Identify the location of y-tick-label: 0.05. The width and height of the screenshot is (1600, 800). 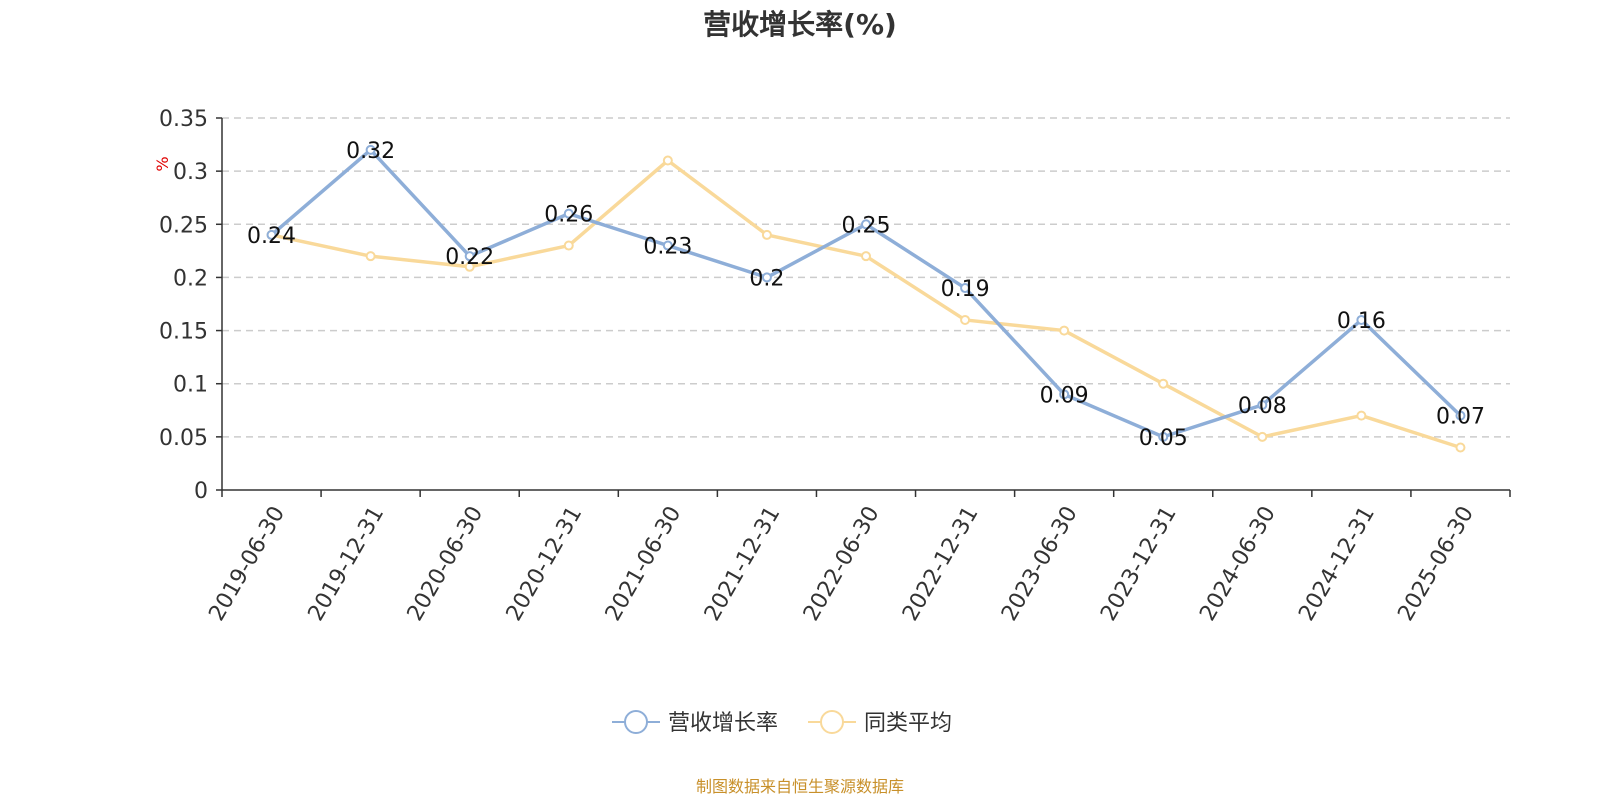
(183, 438).